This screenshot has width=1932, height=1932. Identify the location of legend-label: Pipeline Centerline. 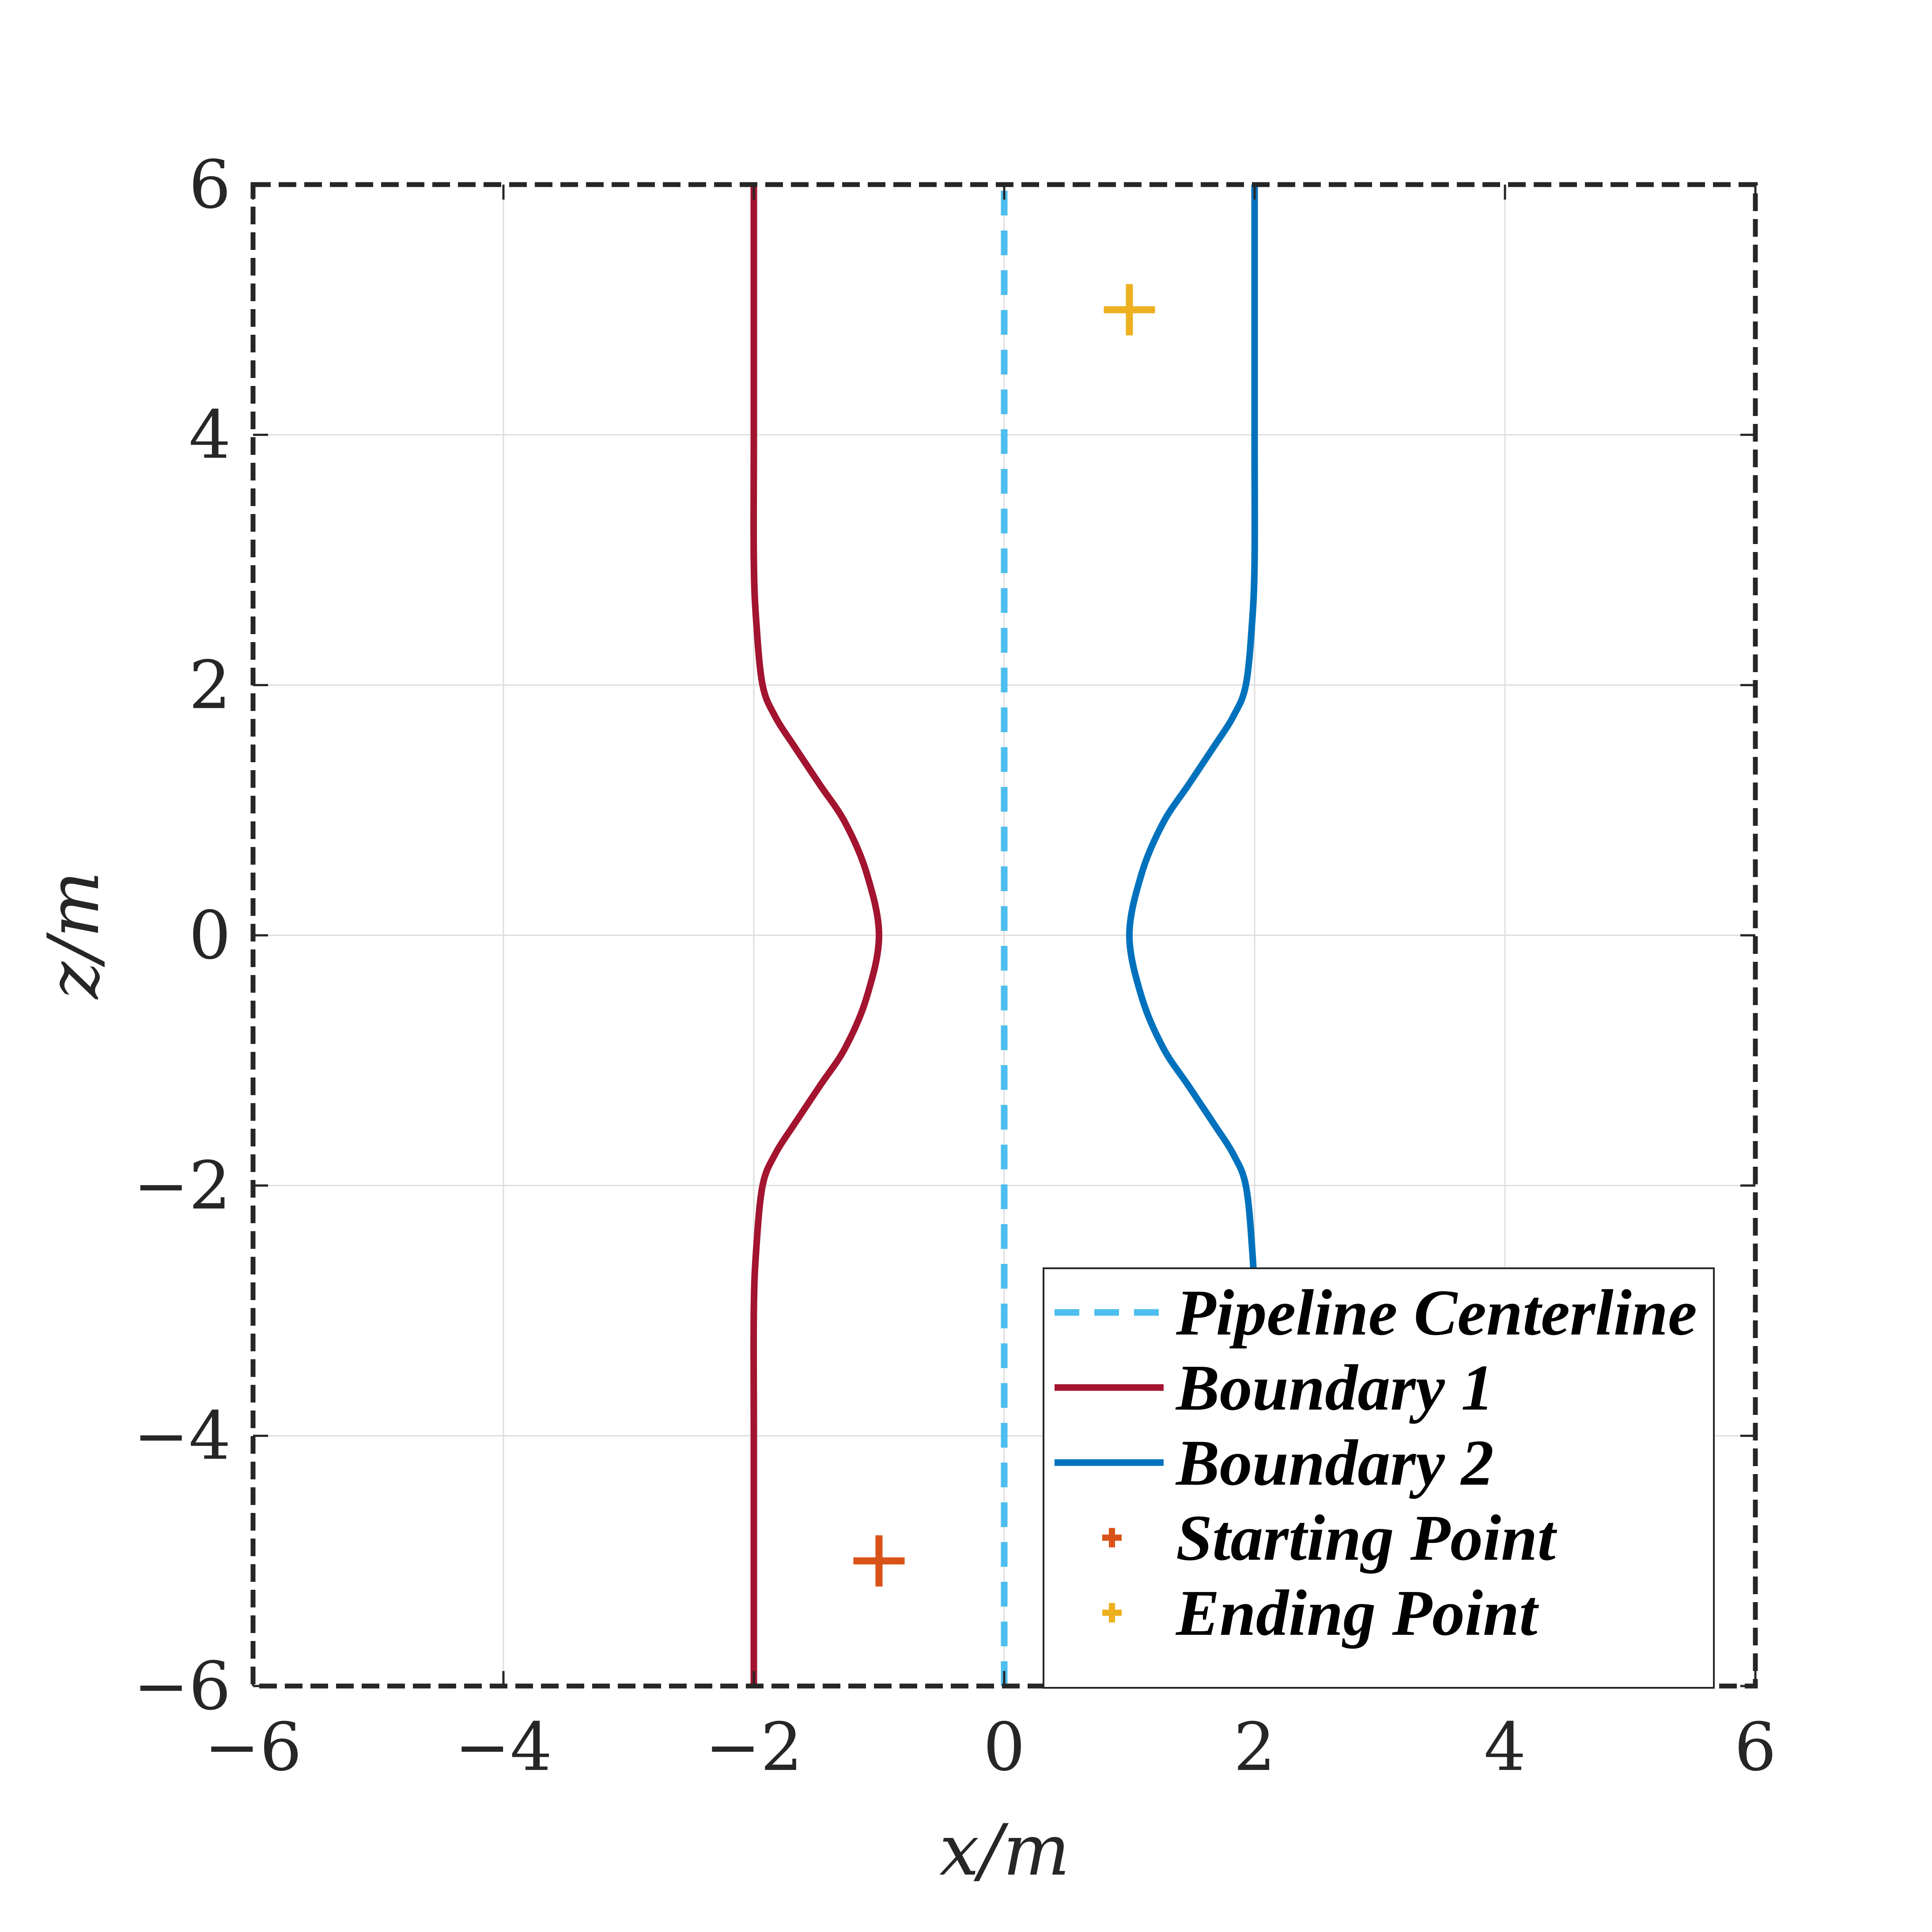
(1436, 1313).